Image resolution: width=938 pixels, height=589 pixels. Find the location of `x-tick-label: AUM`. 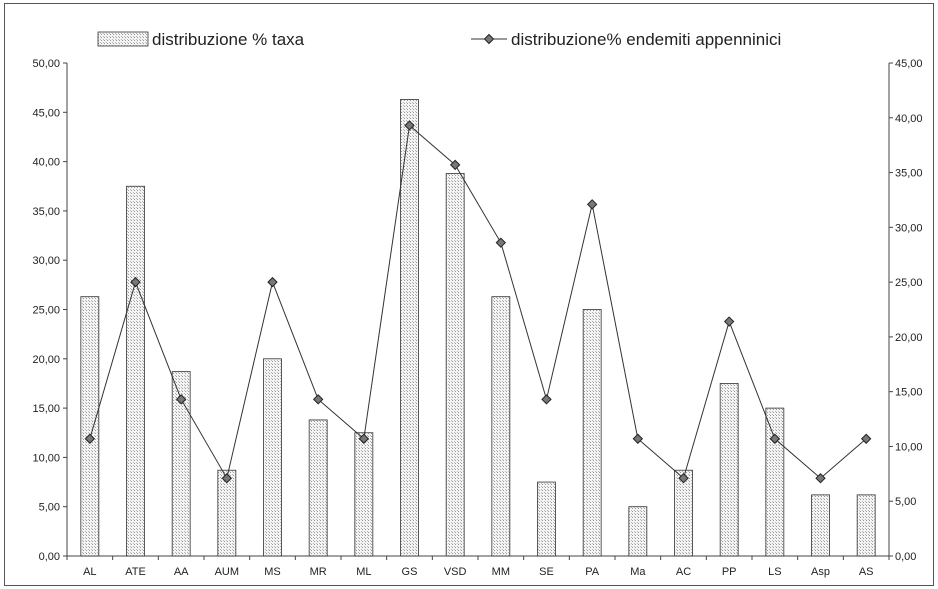

x-tick-label: AUM is located at coordinates (227, 572).